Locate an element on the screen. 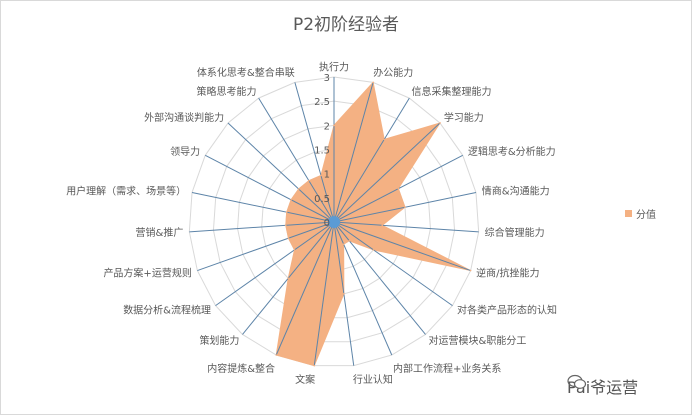  wechat-icon is located at coordinates (577, 381).